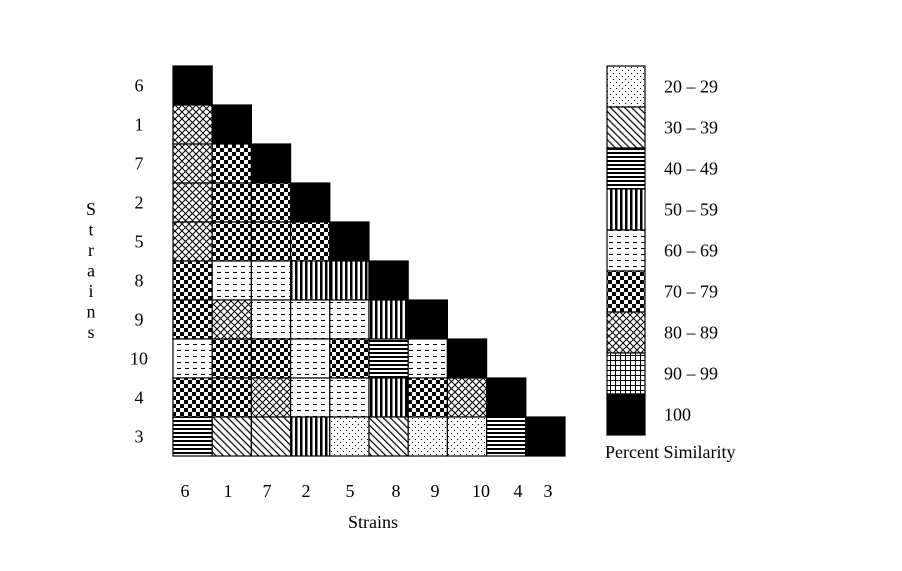 The width and height of the screenshot is (902, 571). What do you see at coordinates (139, 203) in the screenshot?
I see `y-tick-label: 2` at bounding box center [139, 203].